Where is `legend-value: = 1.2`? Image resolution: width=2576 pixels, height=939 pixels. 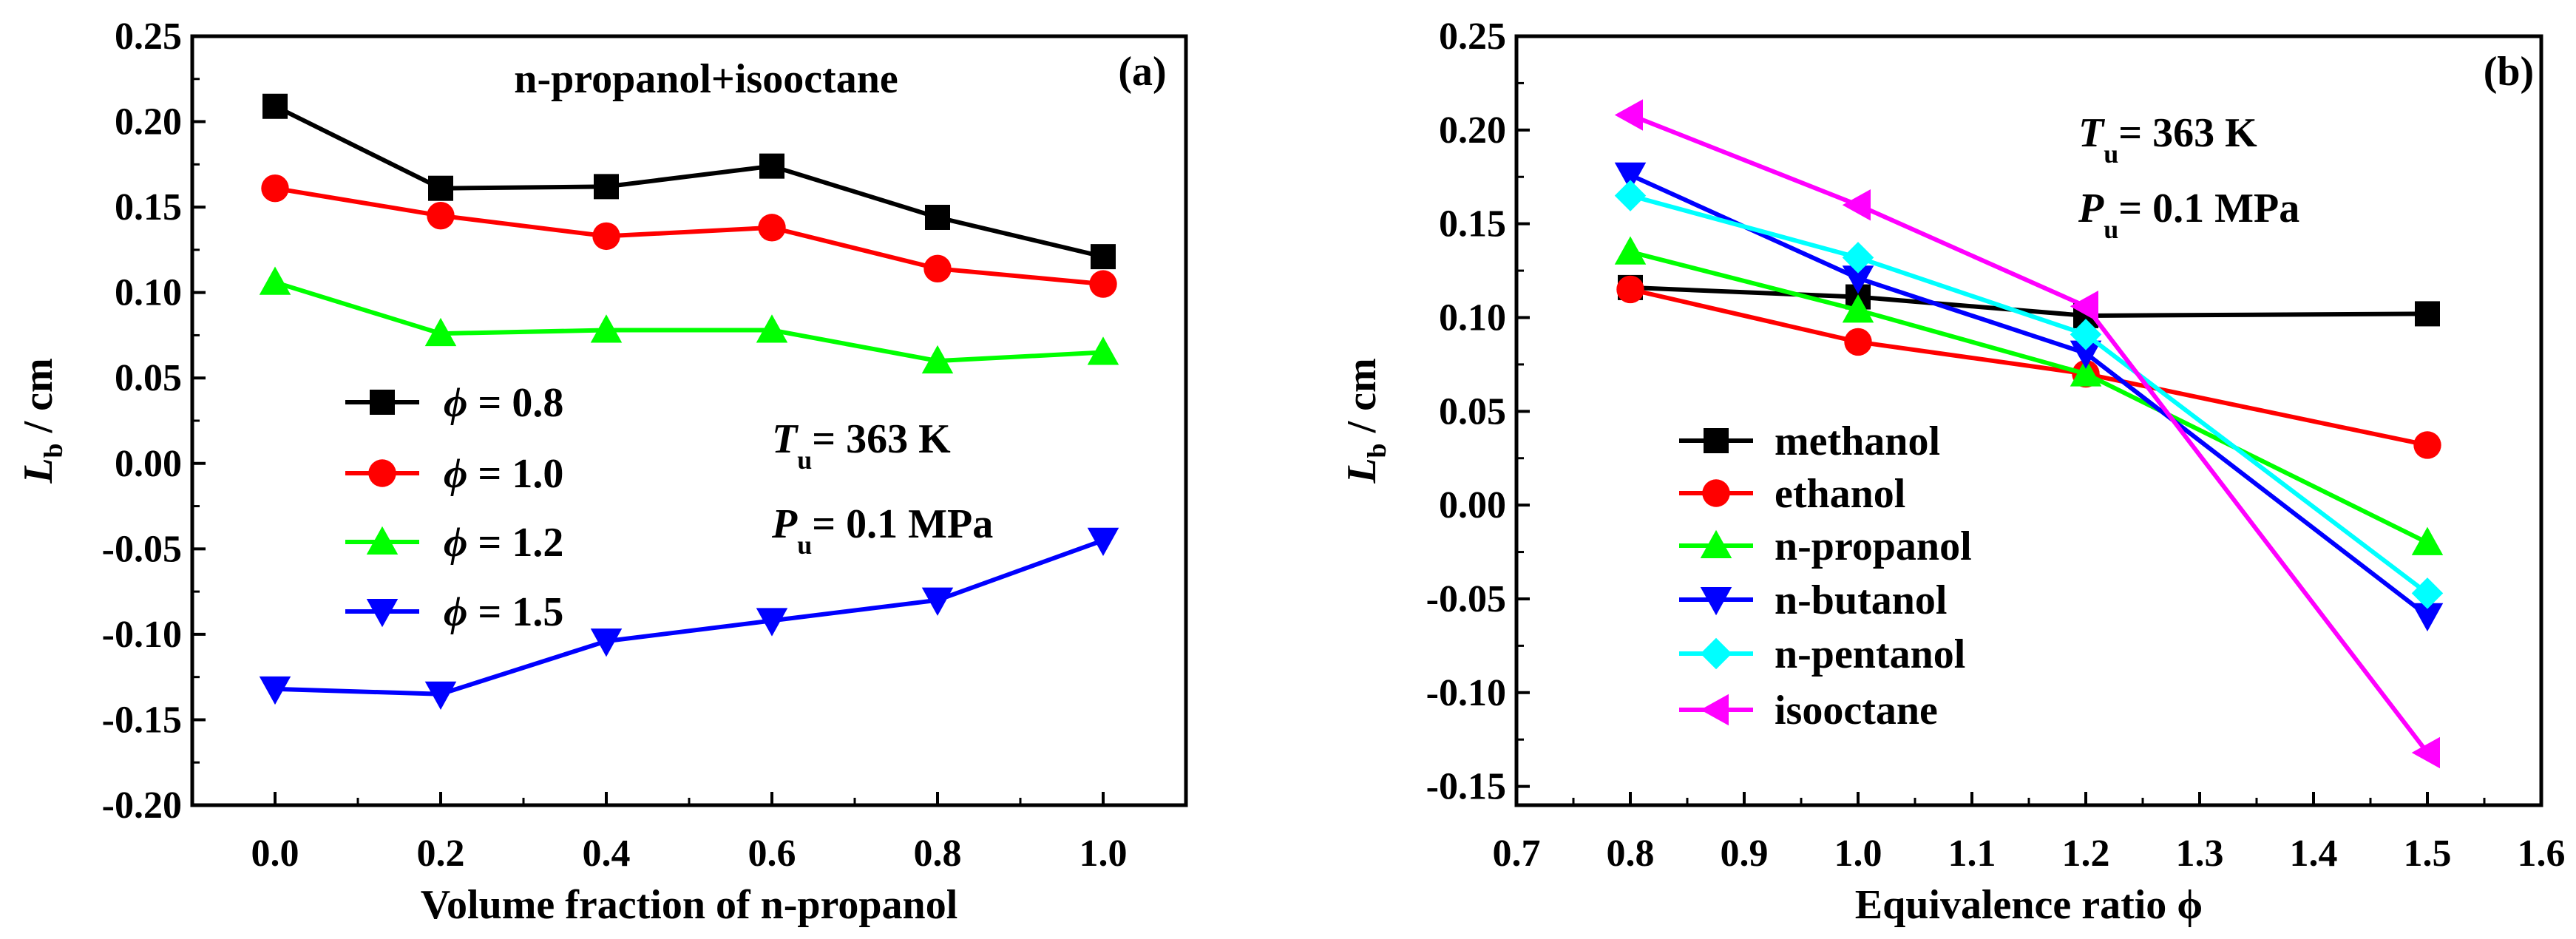 legend-value: = 1.2 is located at coordinates (515, 543).